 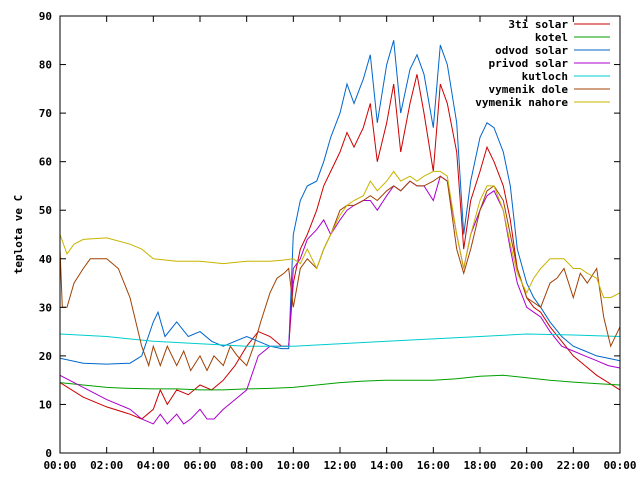 What do you see at coordinates (48, 453) in the screenshot?
I see `y-tick-label: 0` at bounding box center [48, 453].